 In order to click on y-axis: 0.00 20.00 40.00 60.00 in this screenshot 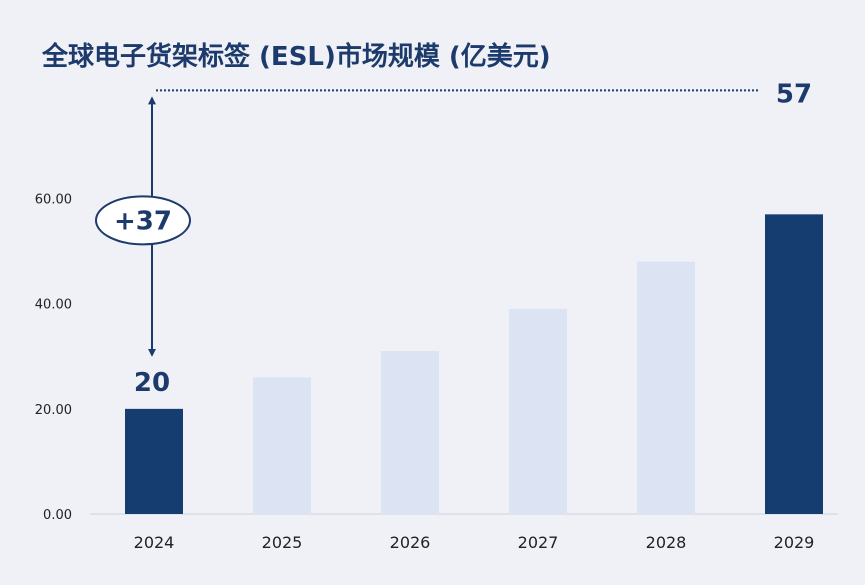, I will do `click(53, 358)`.